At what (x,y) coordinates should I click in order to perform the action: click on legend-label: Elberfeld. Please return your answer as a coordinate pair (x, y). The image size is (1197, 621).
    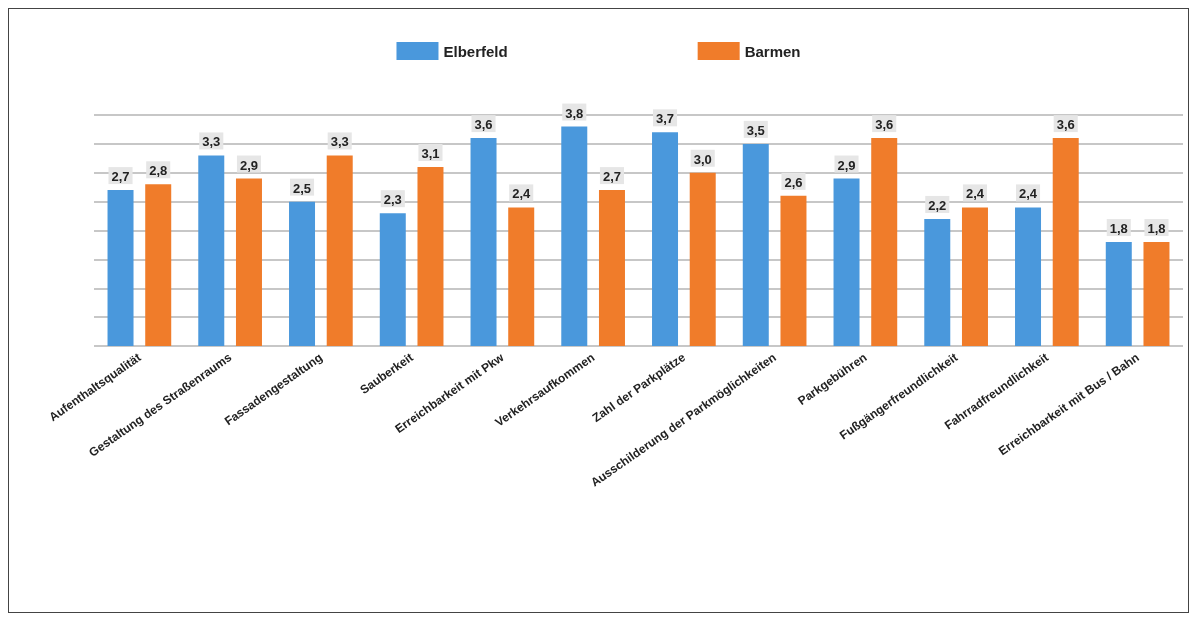
    Looking at the image, I should click on (475, 51).